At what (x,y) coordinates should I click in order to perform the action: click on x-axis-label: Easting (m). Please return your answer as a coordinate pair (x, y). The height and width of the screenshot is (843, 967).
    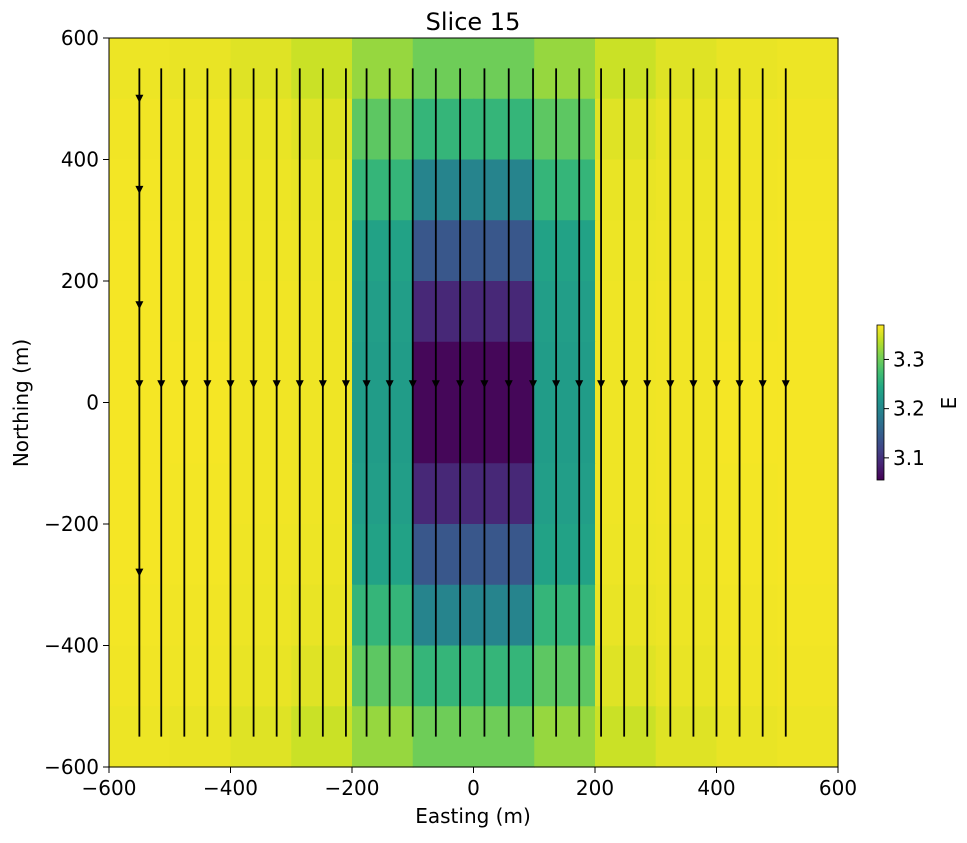
    Looking at the image, I should click on (473, 816).